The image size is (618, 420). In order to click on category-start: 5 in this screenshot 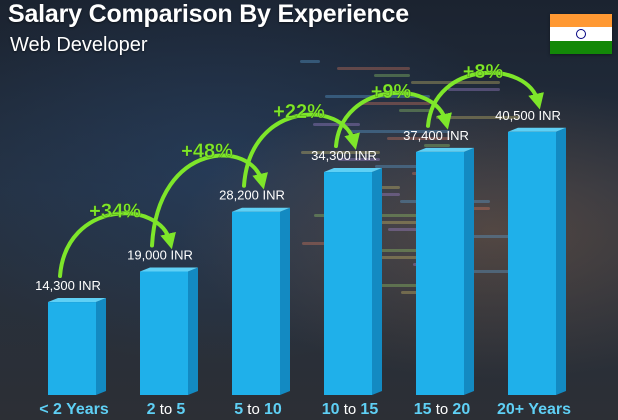, I will do `click(238, 409)`.